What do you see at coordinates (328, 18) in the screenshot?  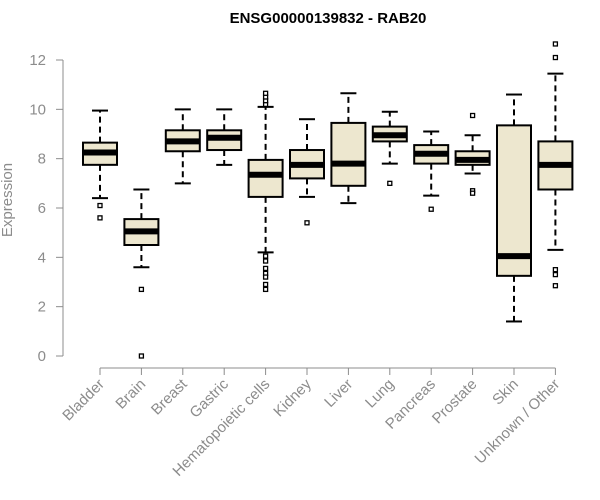 I see `chart-title: ENSG00000139832 - RAB20` at bounding box center [328, 18].